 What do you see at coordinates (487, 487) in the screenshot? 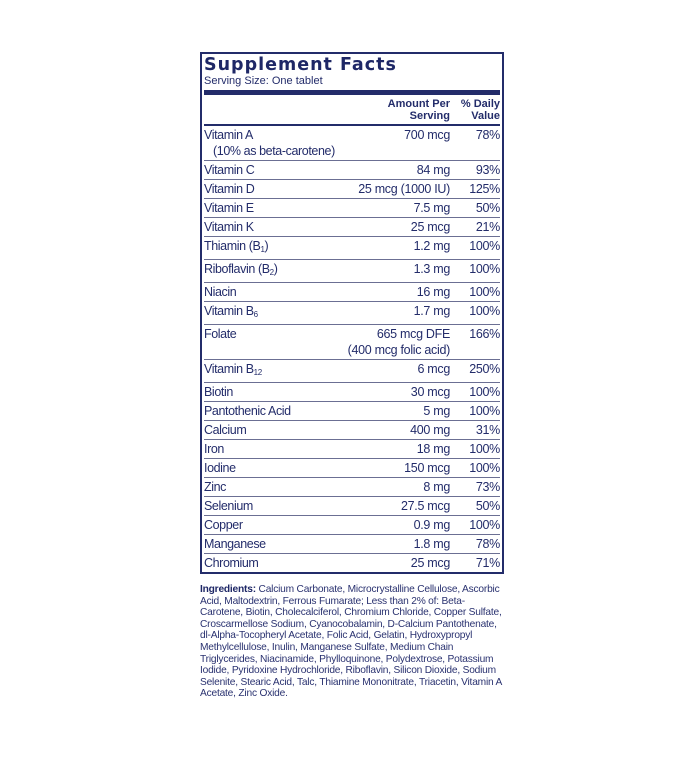
I see `daily-value: 73%` at bounding box center [487, 487].